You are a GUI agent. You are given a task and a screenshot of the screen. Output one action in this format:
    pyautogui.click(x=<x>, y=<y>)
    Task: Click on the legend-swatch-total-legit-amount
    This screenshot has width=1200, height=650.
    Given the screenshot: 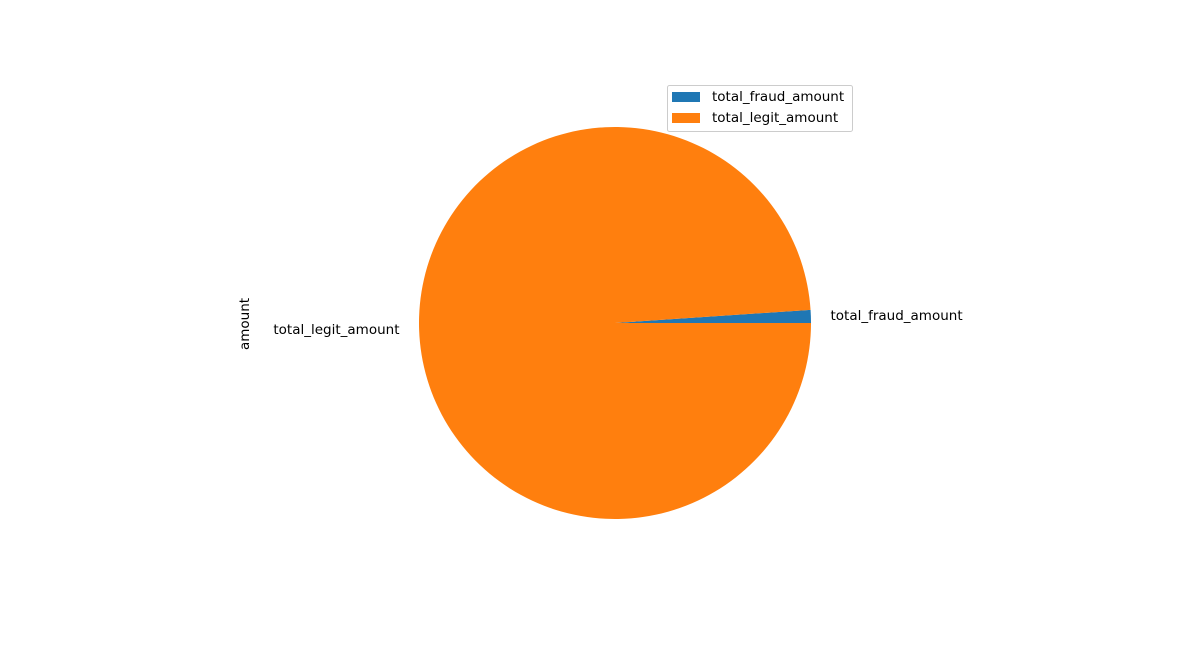 What is the action you would take?
    pyautogui.click(x=686, y=118)
    